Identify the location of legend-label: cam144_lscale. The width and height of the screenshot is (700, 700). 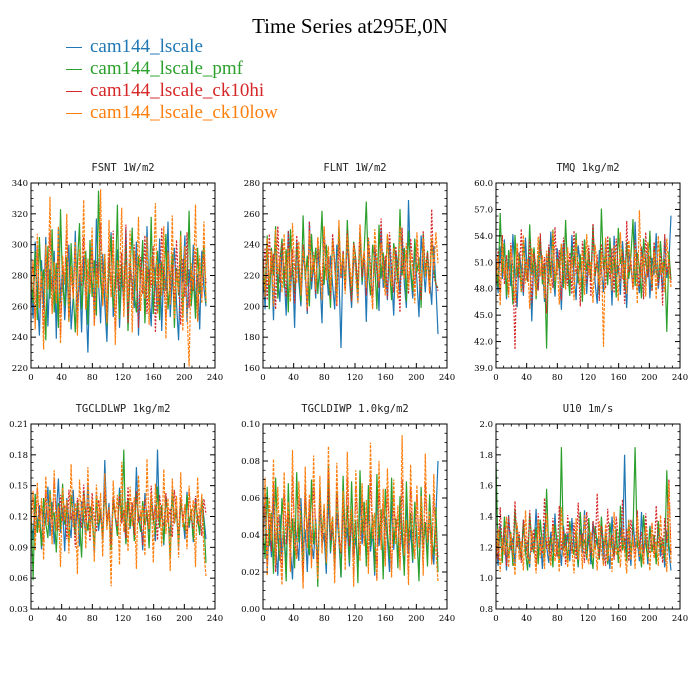
(146, 46).